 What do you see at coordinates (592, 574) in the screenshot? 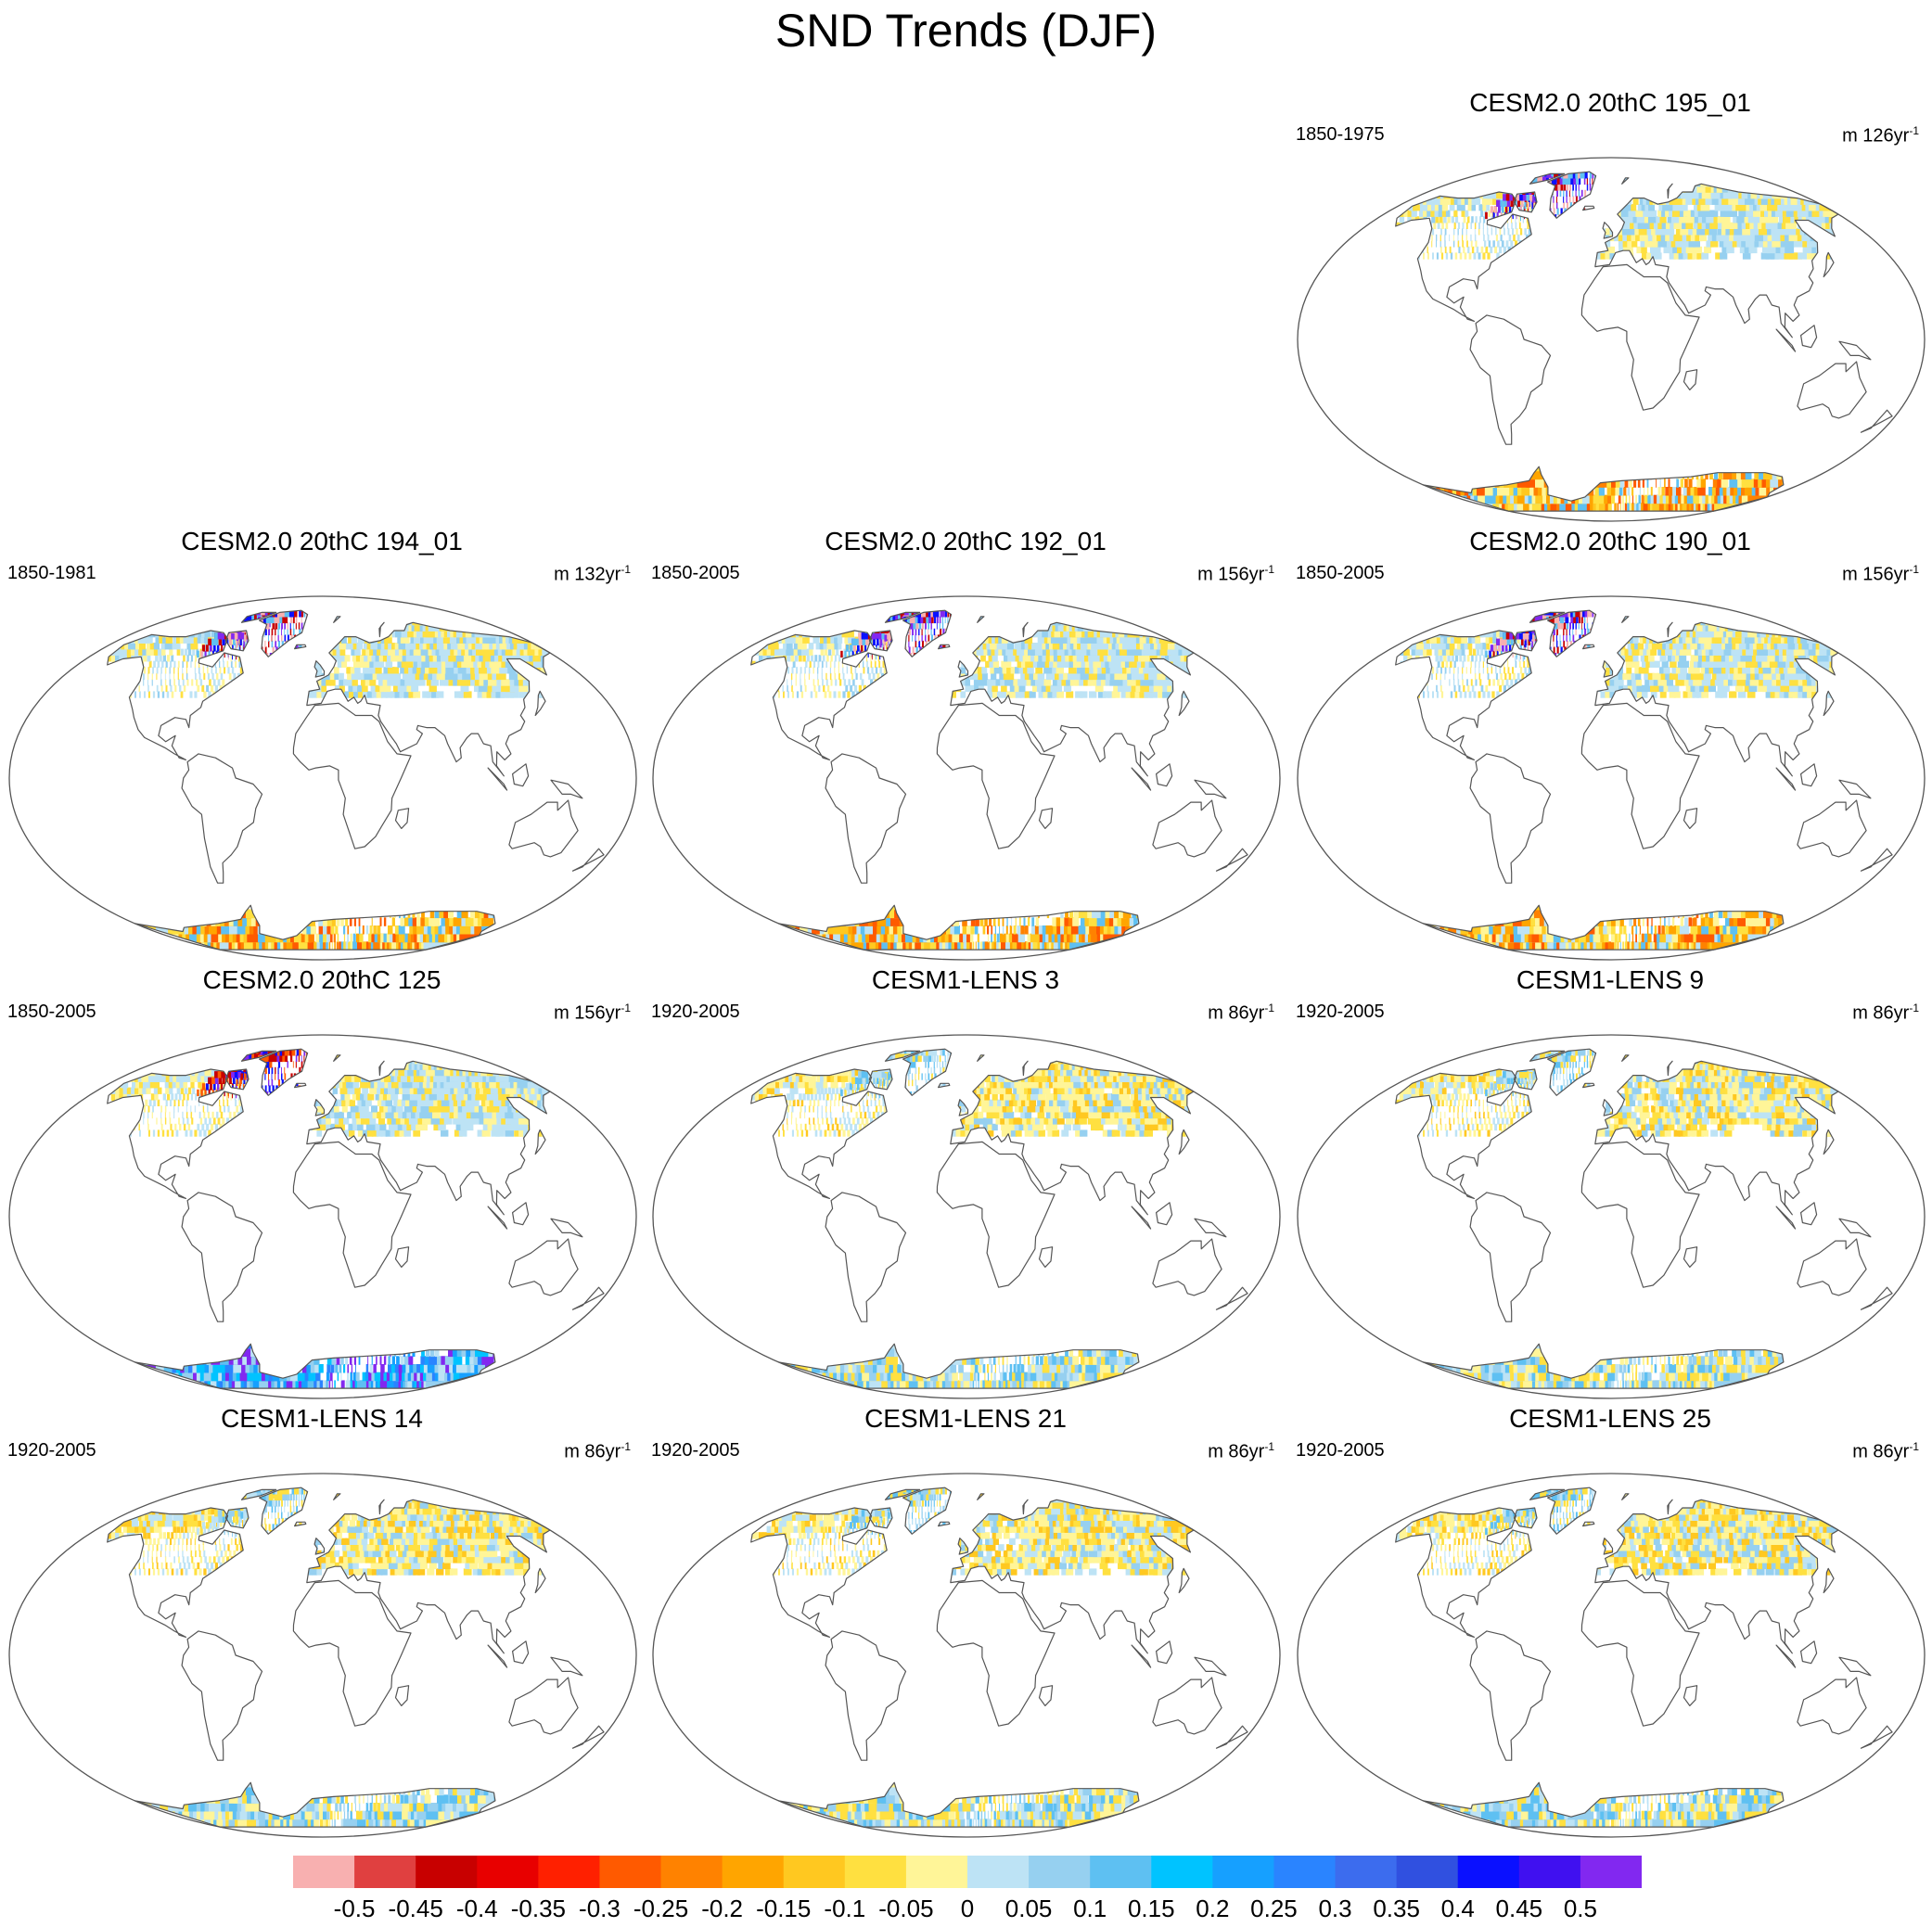
I see `panel-units: m 132yr-1` at bounding box center [592, 574].